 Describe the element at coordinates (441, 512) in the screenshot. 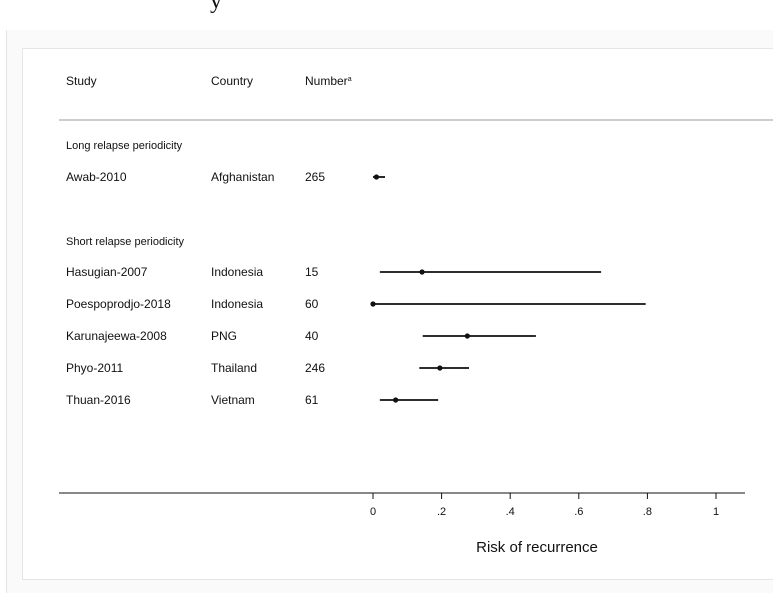

I see `x-tick-label: .2` at that location.